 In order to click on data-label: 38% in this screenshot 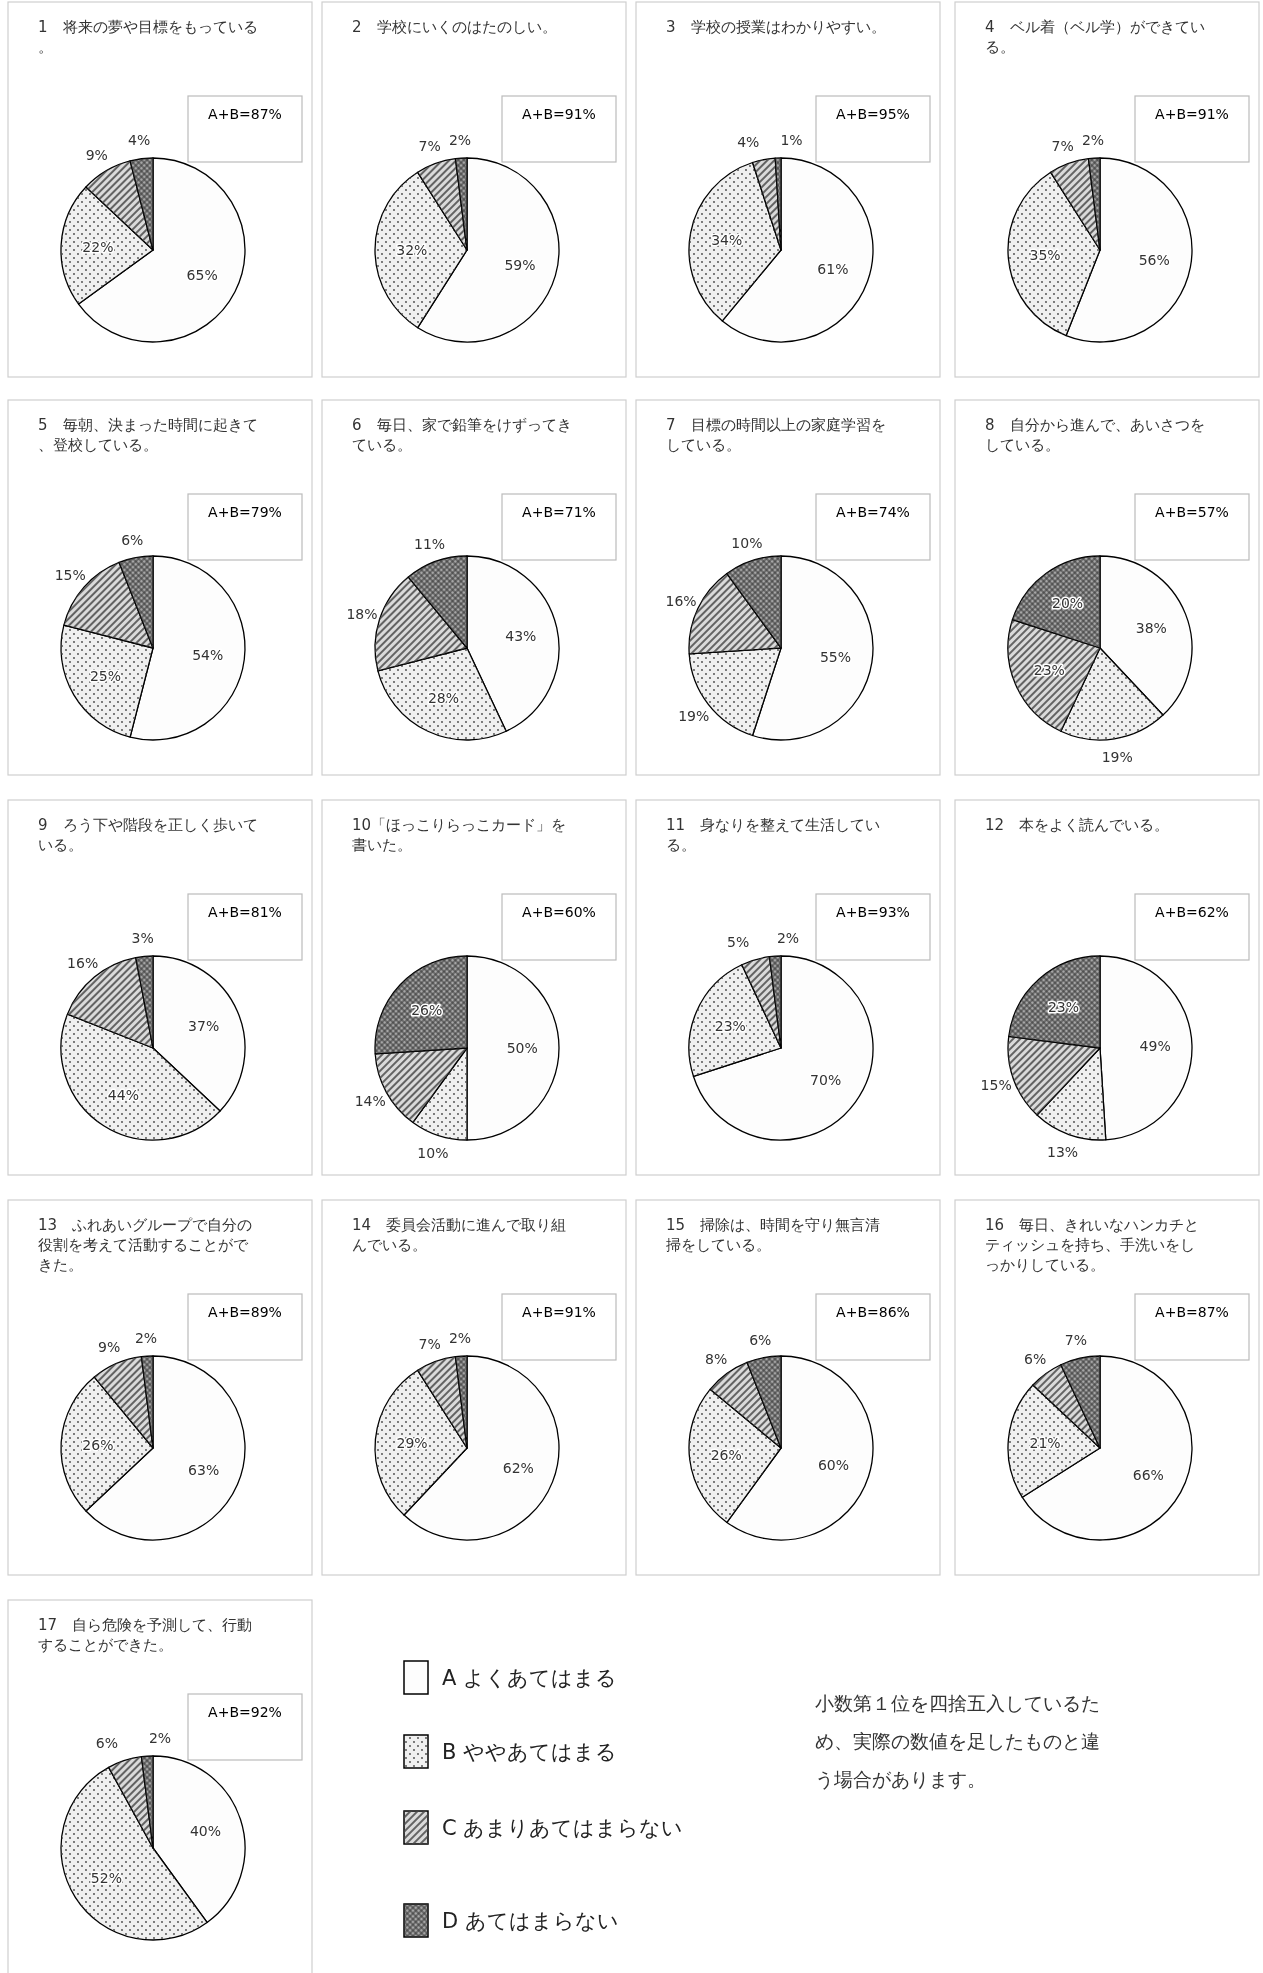, I will do `click(1151, 627)`.